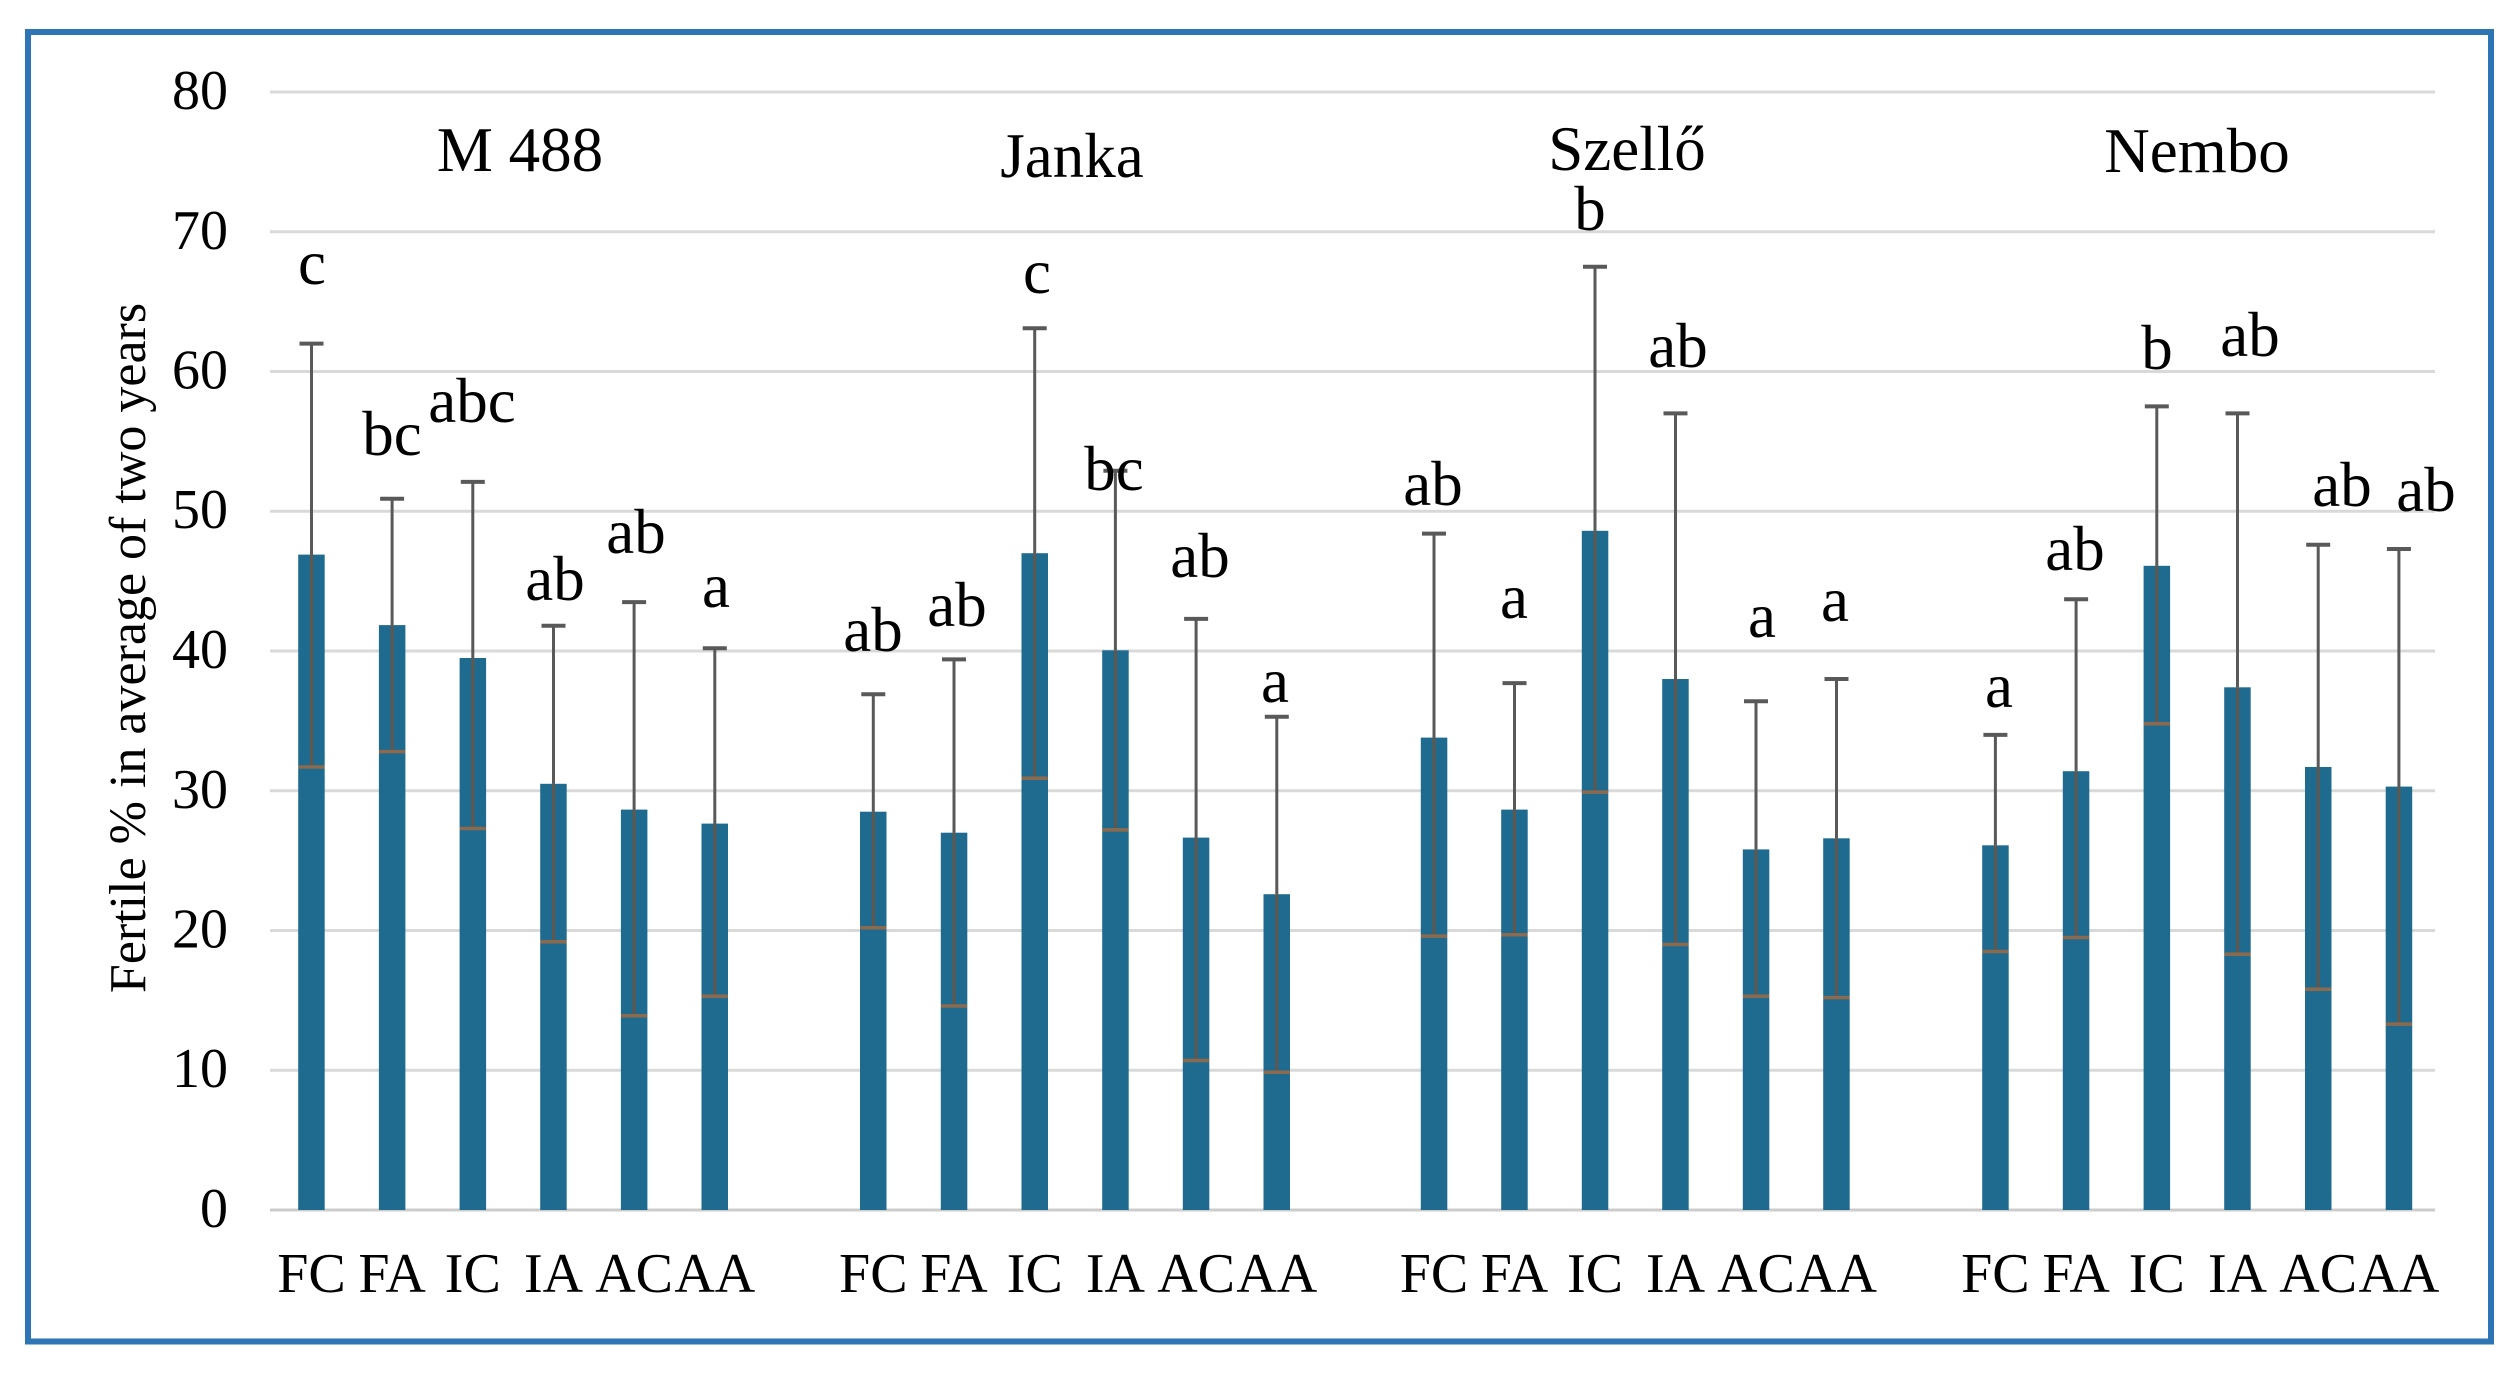 Image resolution: width=2514 pixels, height=1375 pixels. I want to click on svg-text: 40, so click(200, 650).